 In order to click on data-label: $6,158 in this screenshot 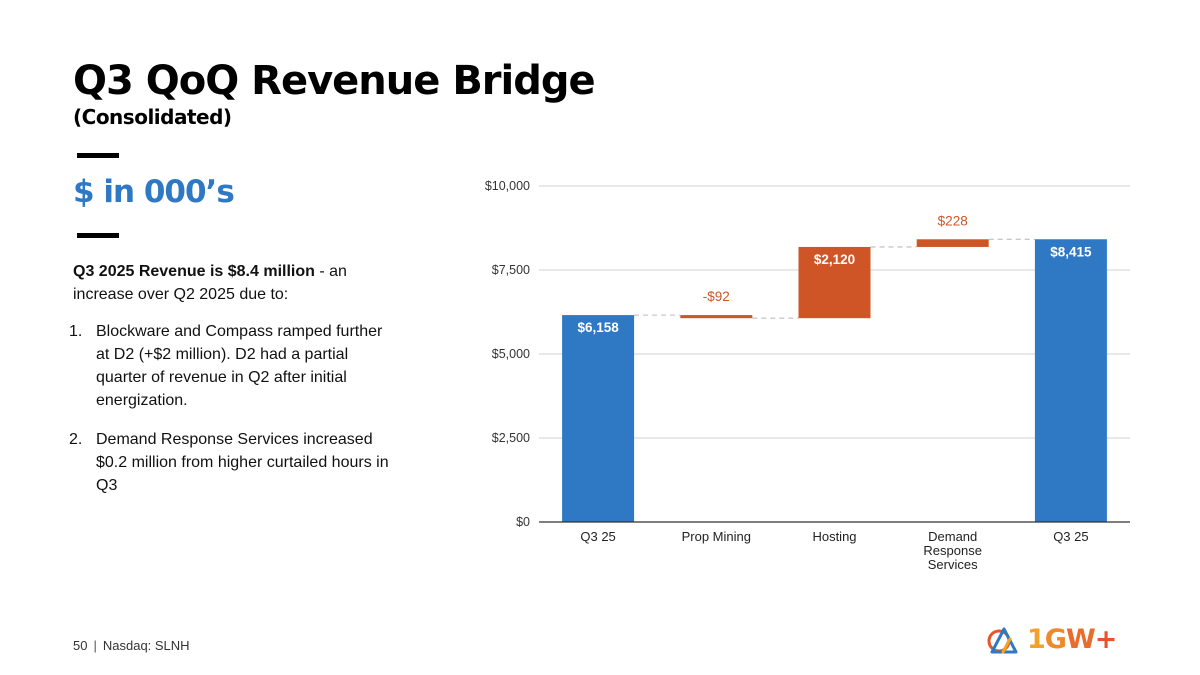, I will do `click(598, 327)`.